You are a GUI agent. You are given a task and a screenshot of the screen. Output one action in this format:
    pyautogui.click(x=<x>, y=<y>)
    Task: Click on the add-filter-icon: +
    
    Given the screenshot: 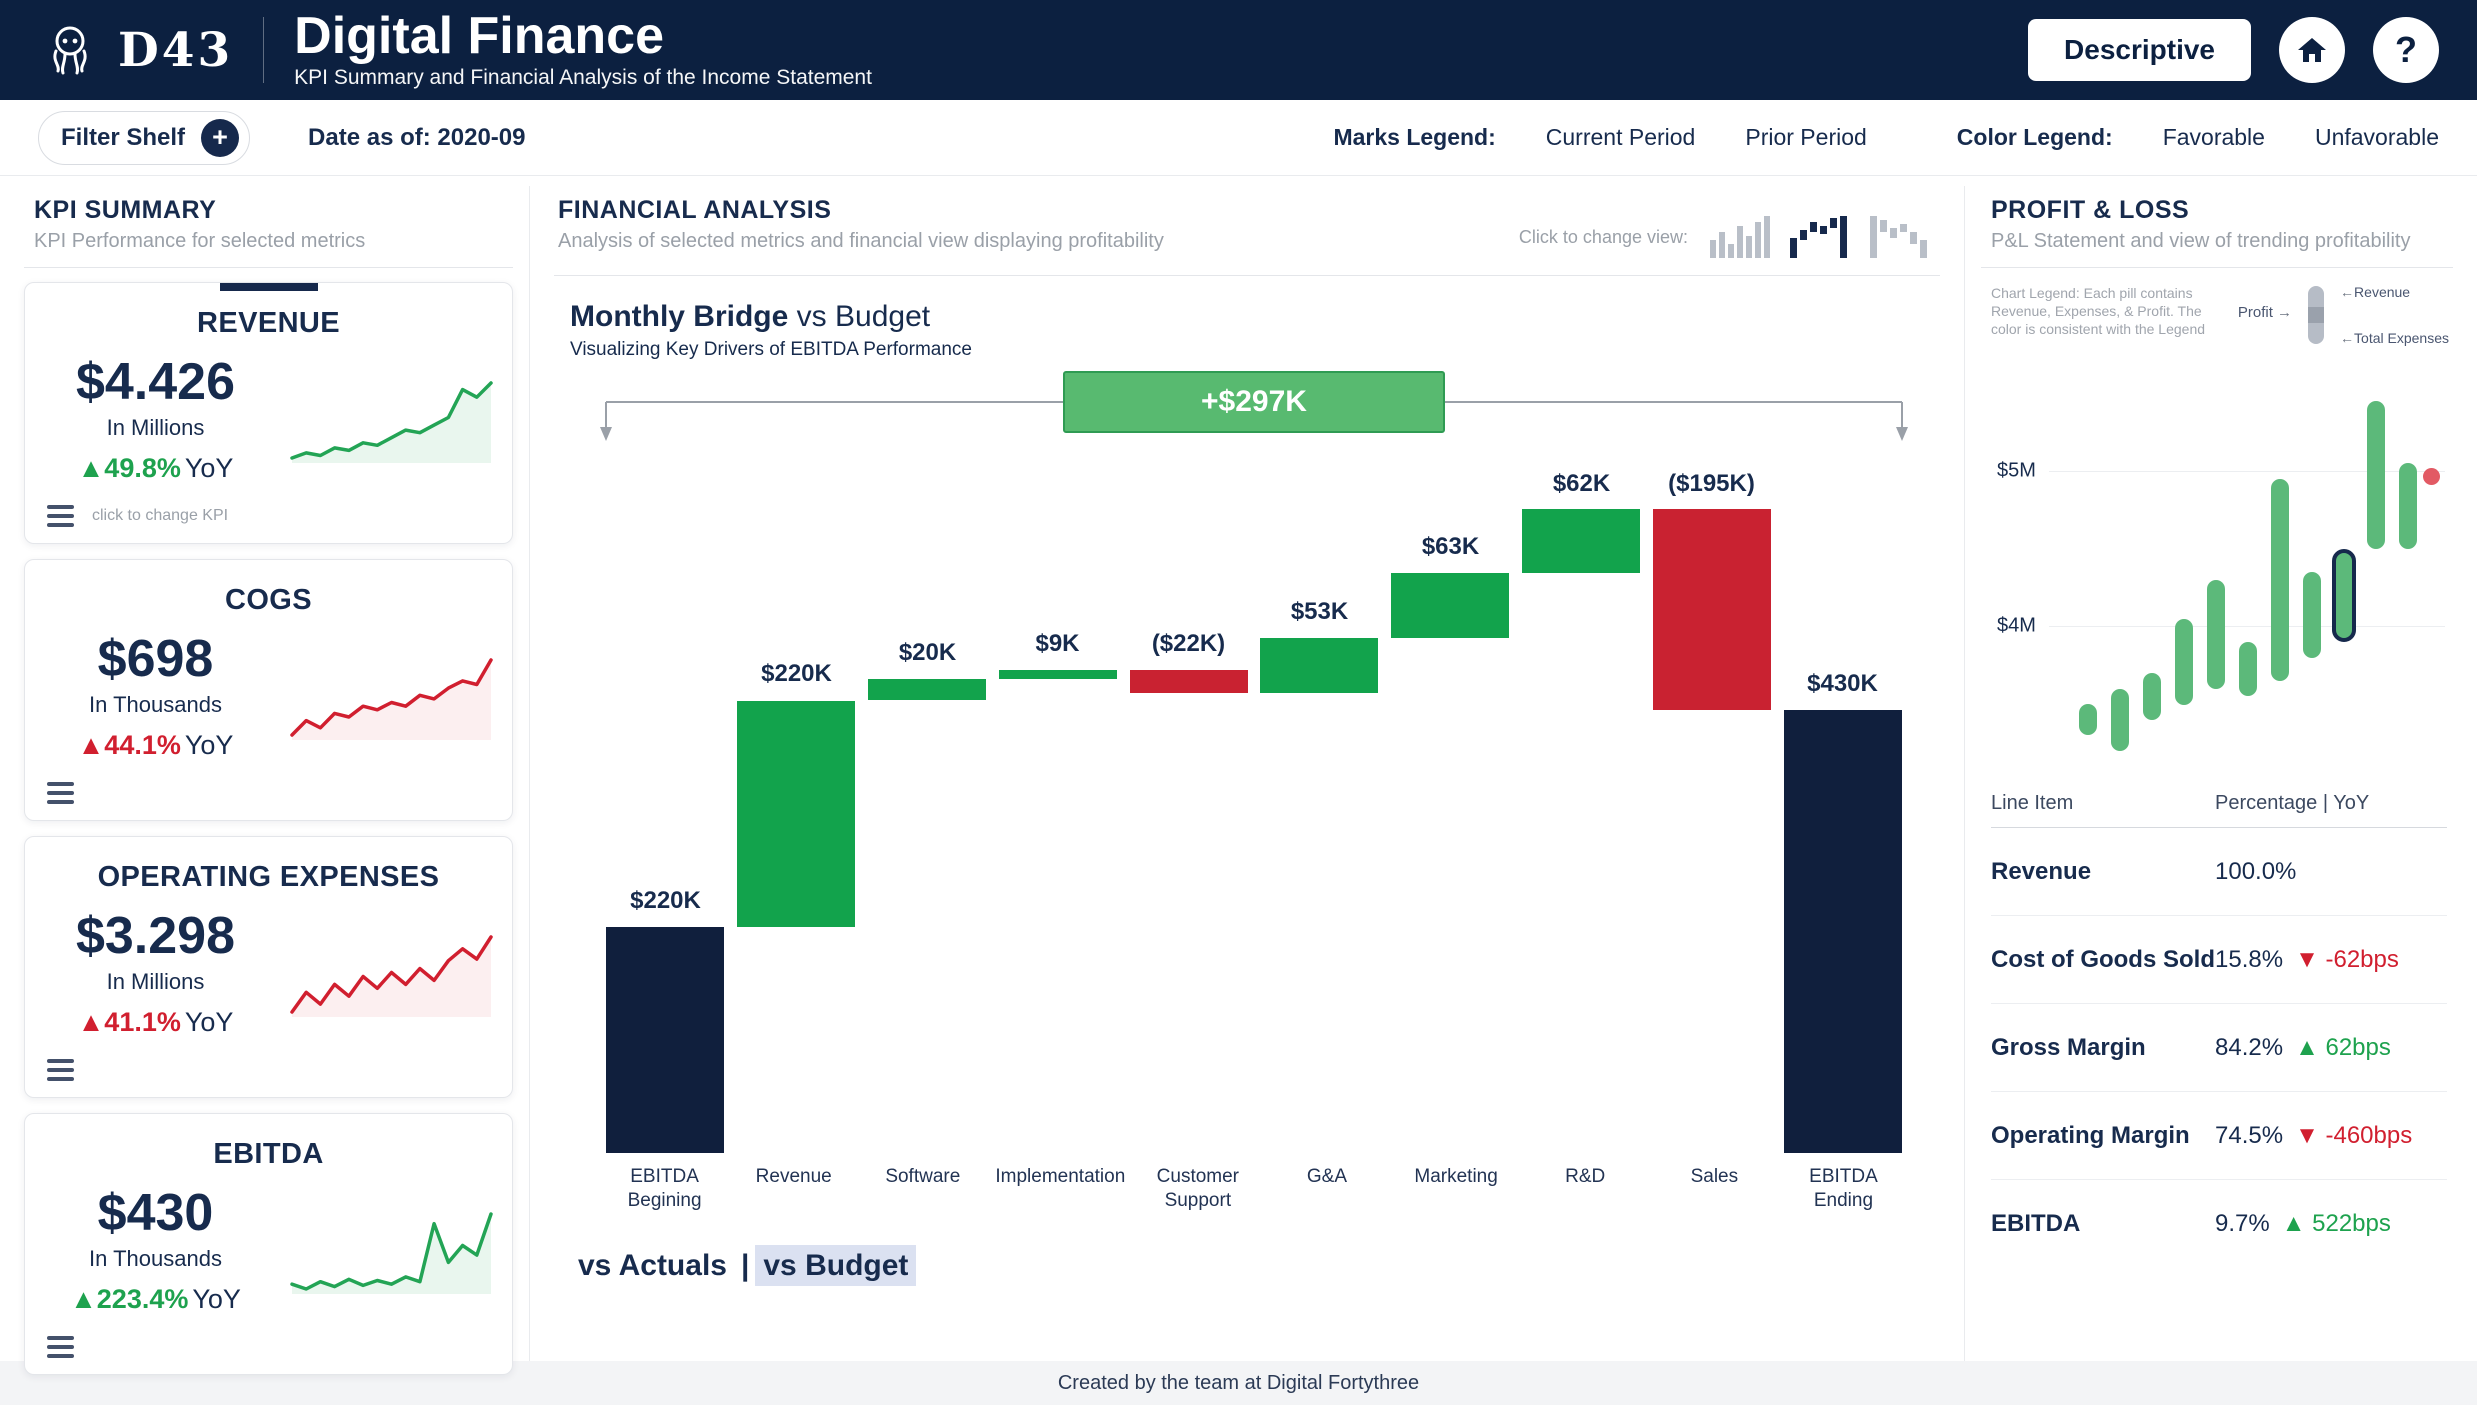 What is the action you would take?
    pyautogui.click(x=220, y=137)
    